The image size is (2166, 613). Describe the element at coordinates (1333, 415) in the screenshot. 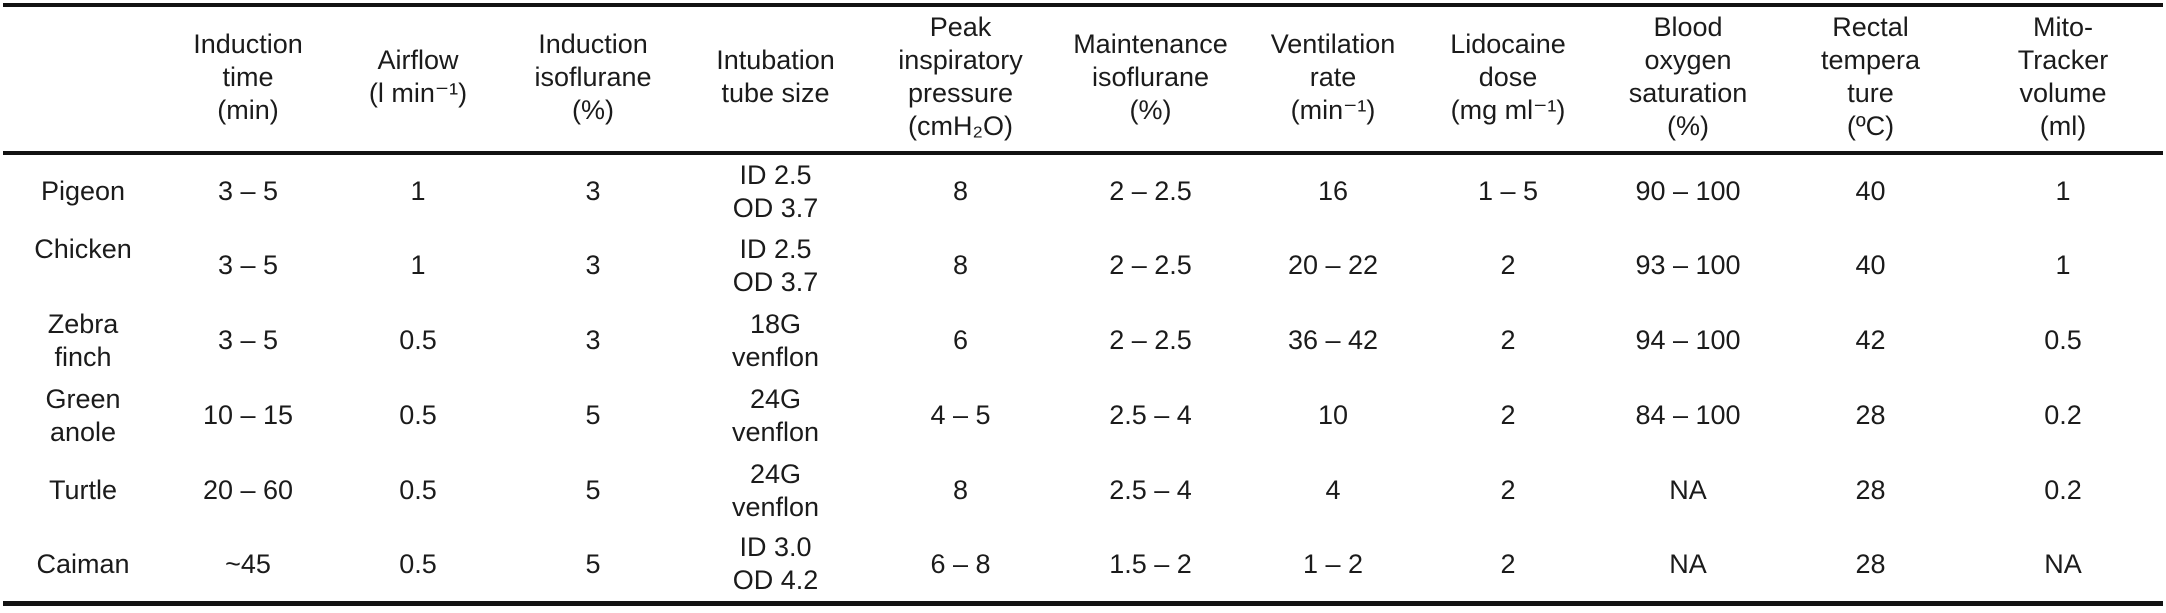

I see `table-cell: 10` at that location.